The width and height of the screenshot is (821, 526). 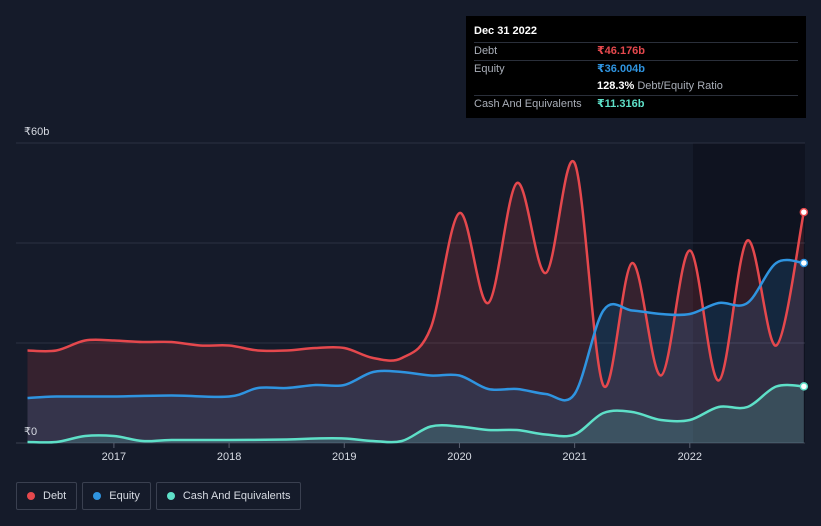 I want to click on y-axis-top-label: ₹60b, so click(x=36, y=132).